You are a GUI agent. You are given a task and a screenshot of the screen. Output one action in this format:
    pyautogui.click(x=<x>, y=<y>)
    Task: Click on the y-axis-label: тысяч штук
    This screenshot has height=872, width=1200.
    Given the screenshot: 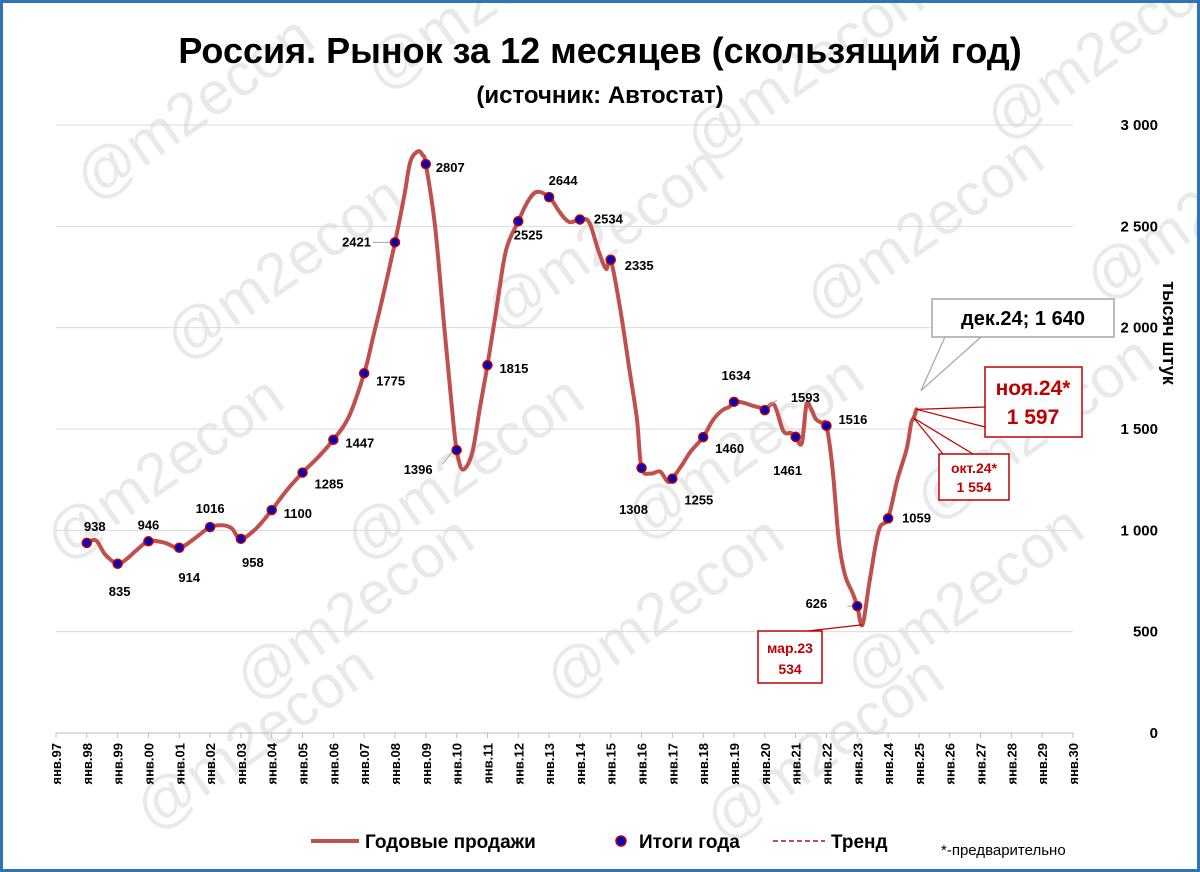 What is the action you would take?
    pyautogui.click(x=1169, y=333)
    